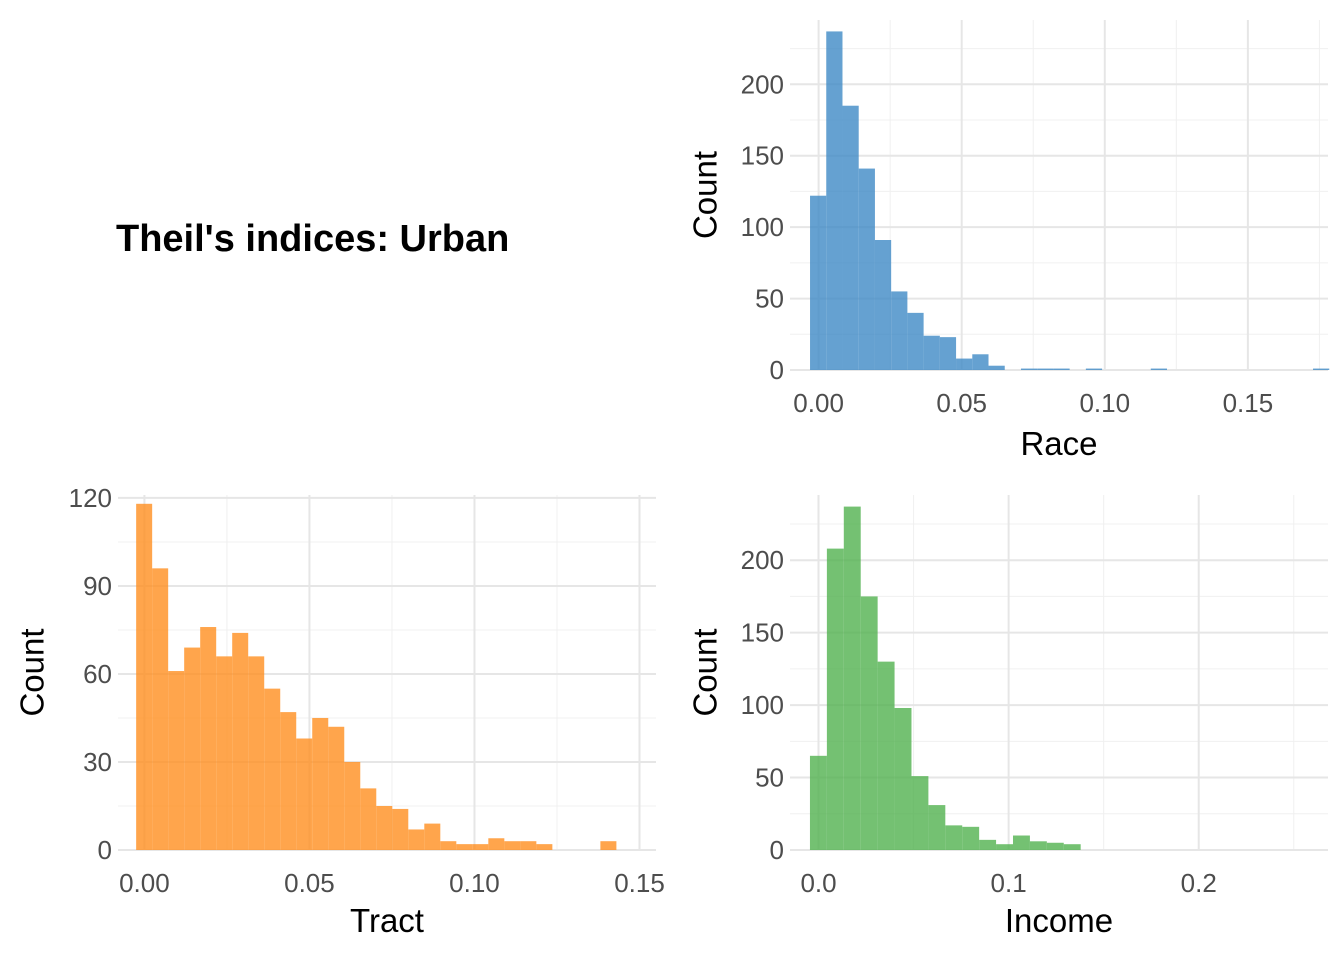  What do you see at coordinates (1248, 403) in the screenshot?
I see `race-x-tick-label: 0.15` at bounding box center [1248, 403].